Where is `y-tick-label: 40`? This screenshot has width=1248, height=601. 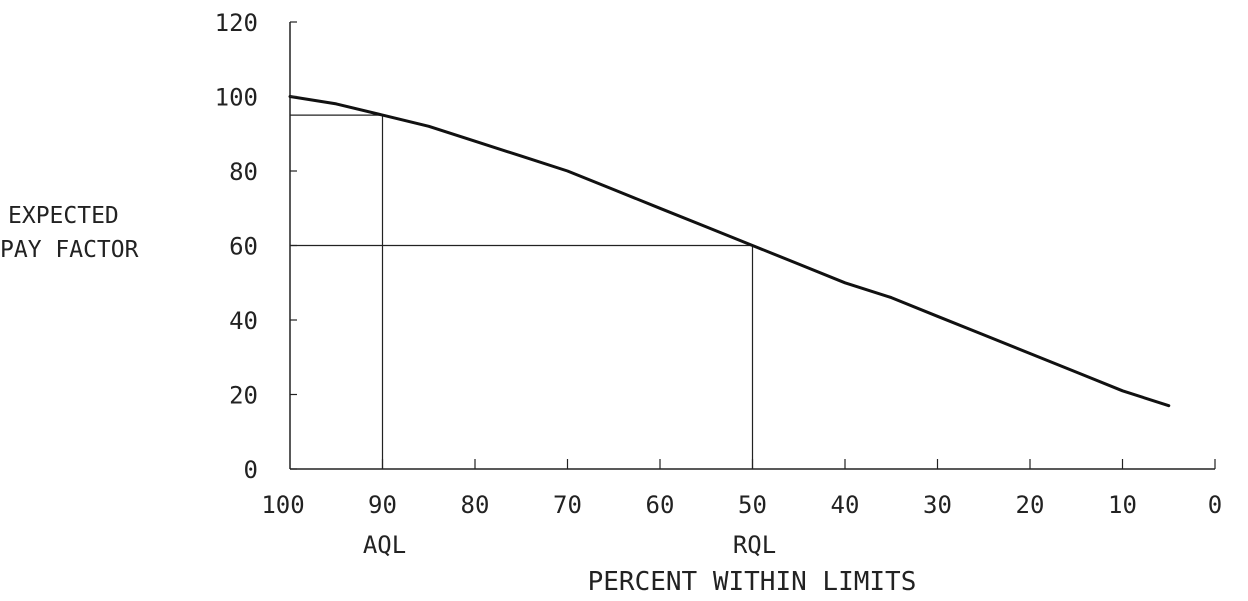
y-tick-label: 40 is located at coordinates (243, 321).